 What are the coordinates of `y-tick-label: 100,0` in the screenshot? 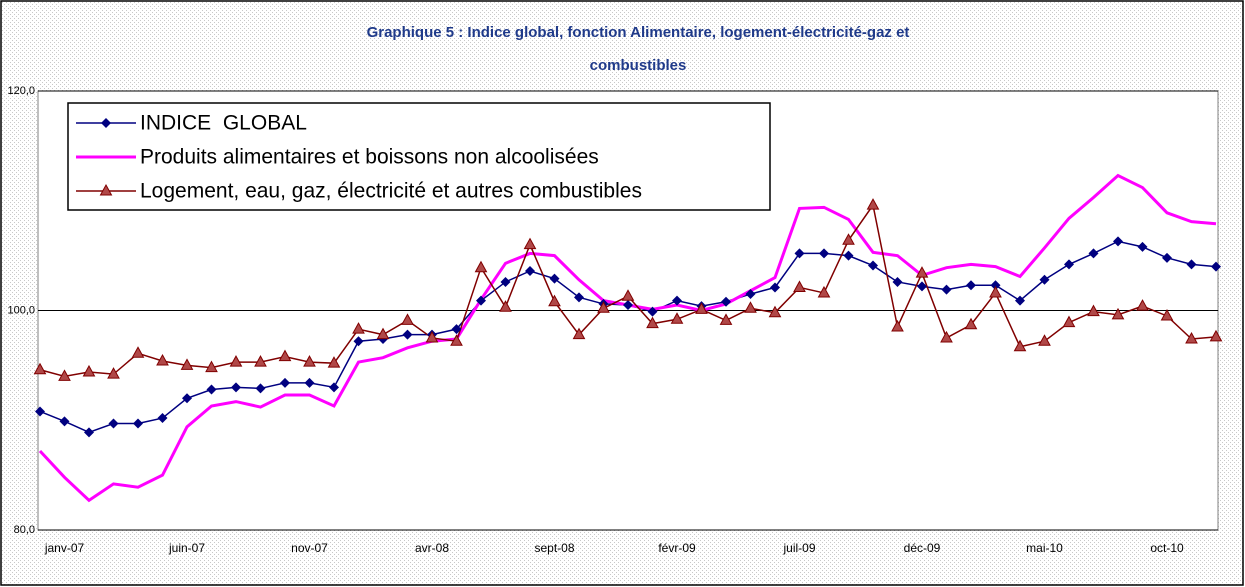 It's located at (21, 310).